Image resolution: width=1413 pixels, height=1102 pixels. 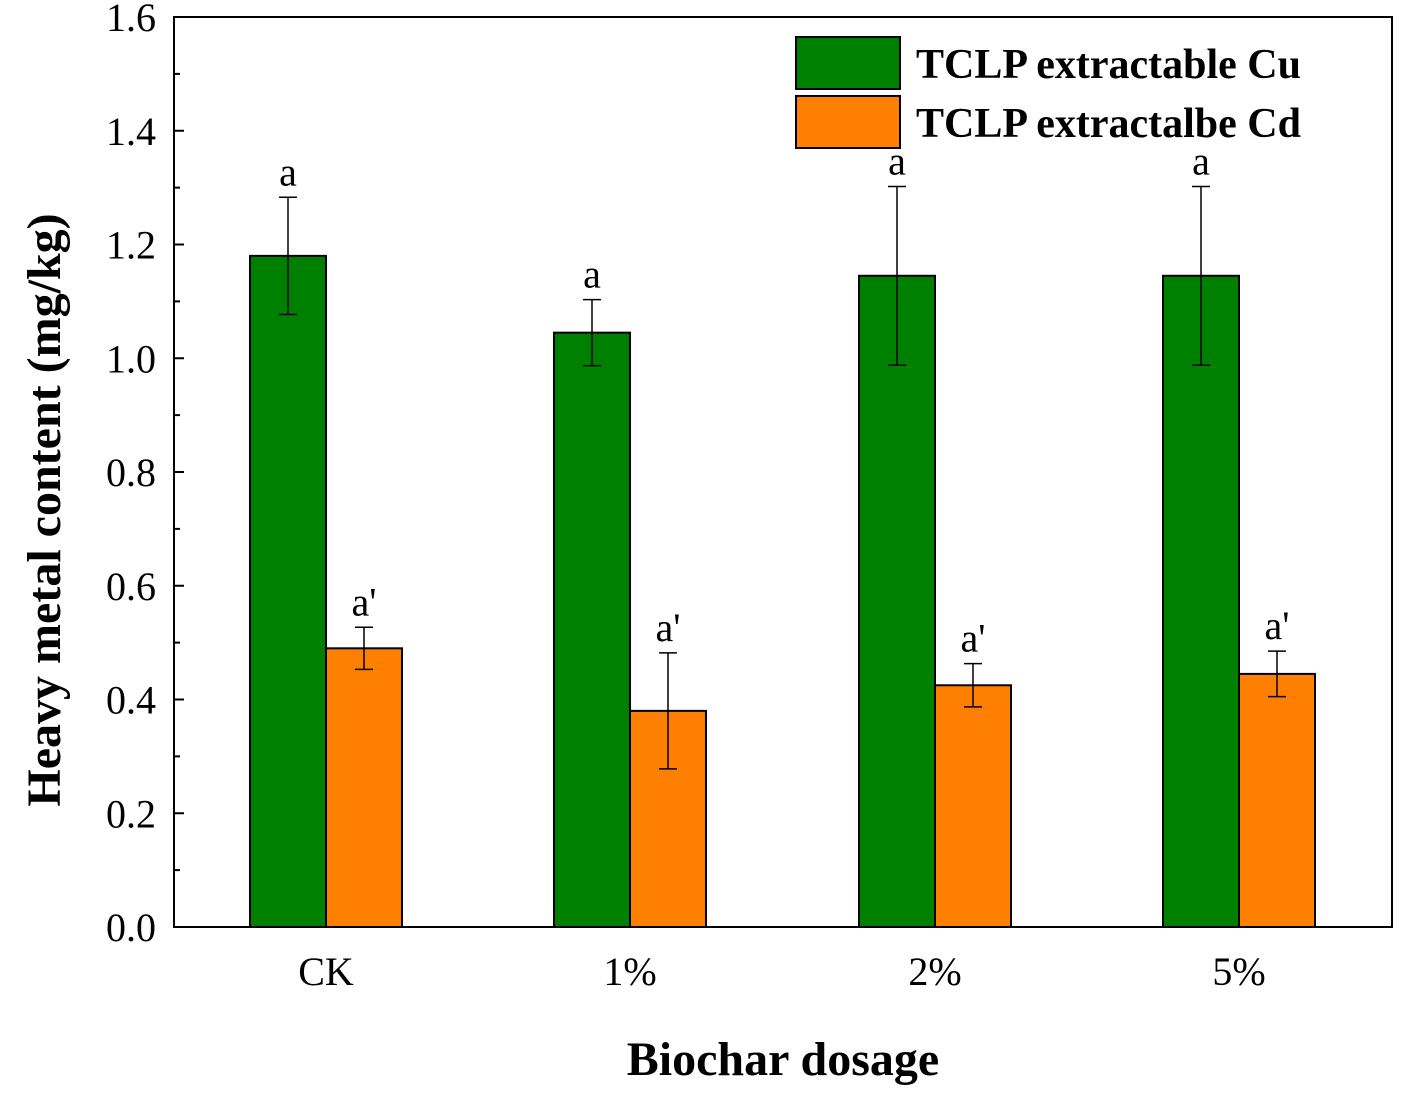 I want to click on legend-label: TCLP extractable Cu, so click(x=1108, y=65).